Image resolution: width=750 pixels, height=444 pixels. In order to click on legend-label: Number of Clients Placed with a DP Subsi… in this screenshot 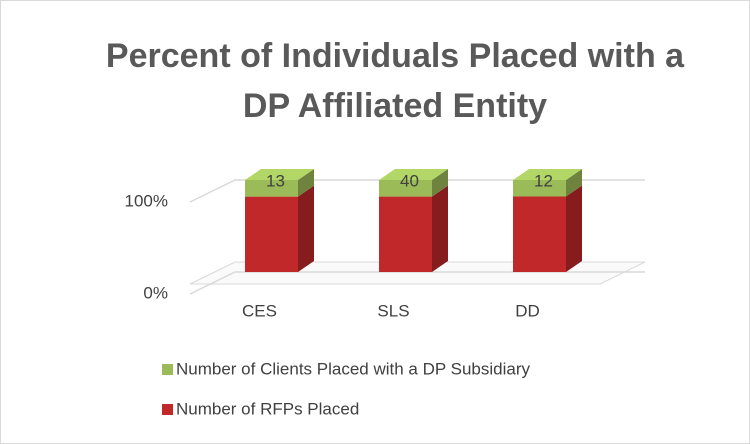, I will do `click(353, 368)`.